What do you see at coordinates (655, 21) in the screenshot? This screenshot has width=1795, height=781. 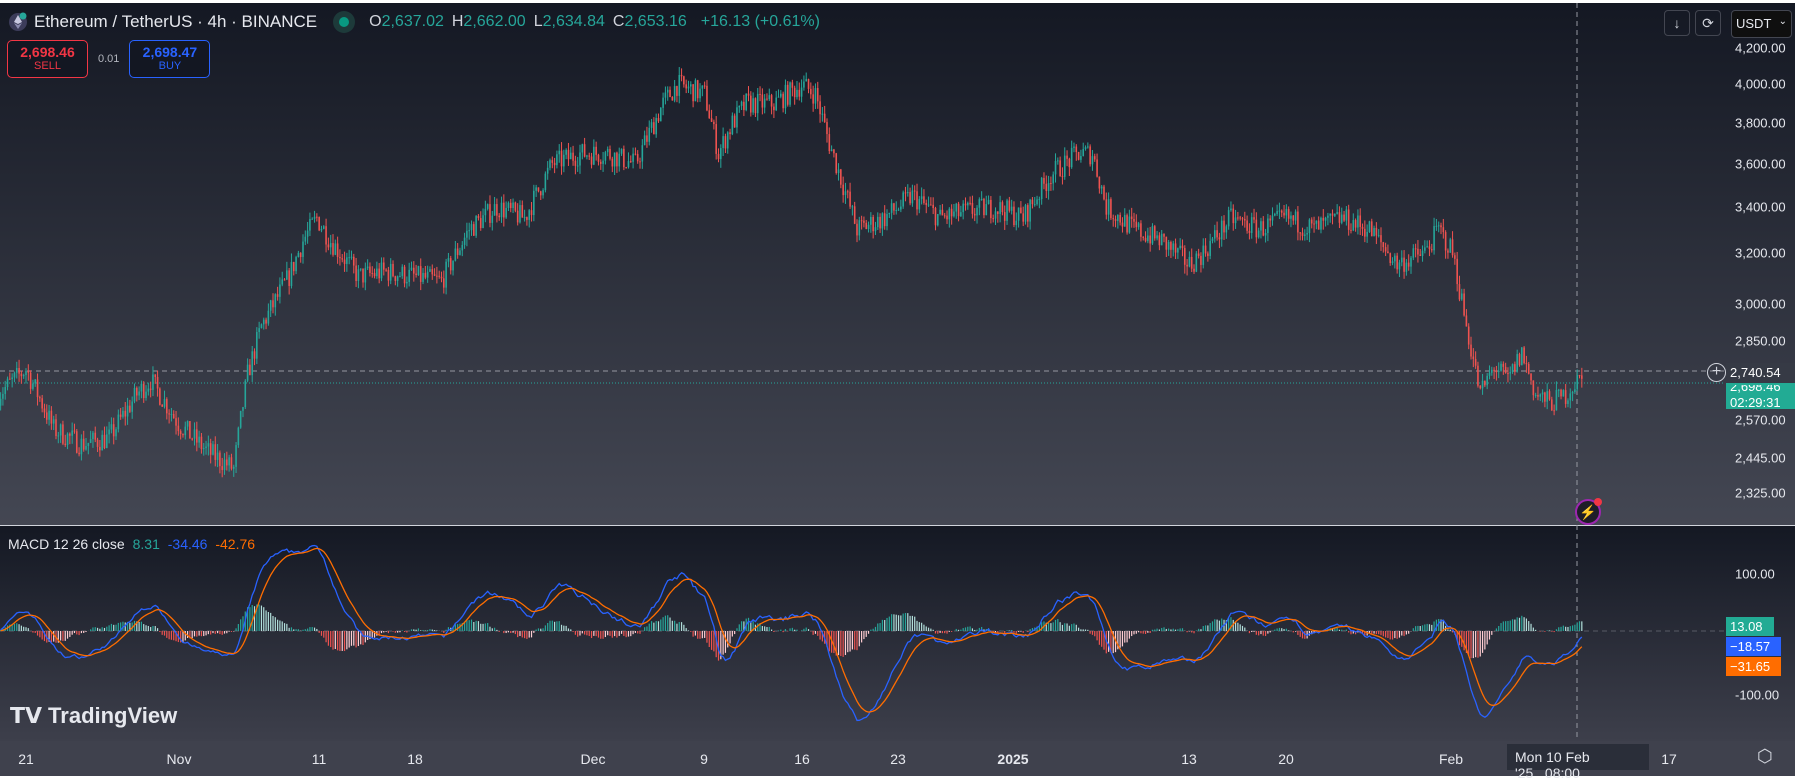 I see `ohlc-value: 2,653.16` at bounding box center [655, 21].